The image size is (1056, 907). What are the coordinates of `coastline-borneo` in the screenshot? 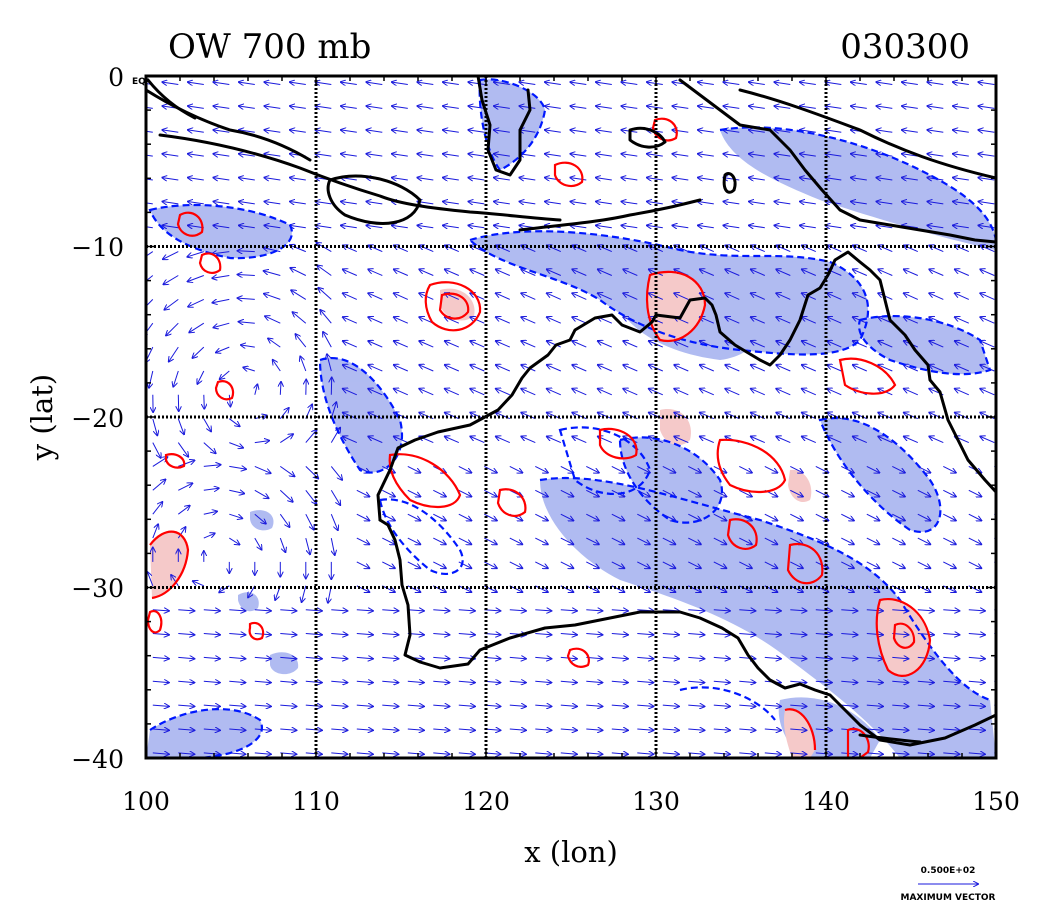 It's located at (374, 199).